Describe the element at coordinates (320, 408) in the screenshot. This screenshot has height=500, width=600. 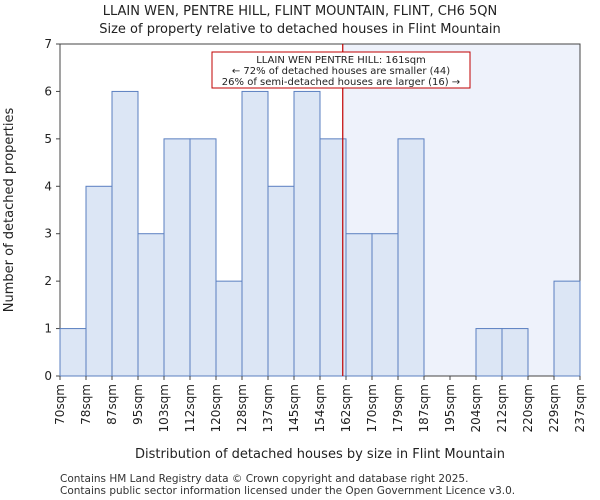
I see `x-tick-label: 154sqm` at that location.